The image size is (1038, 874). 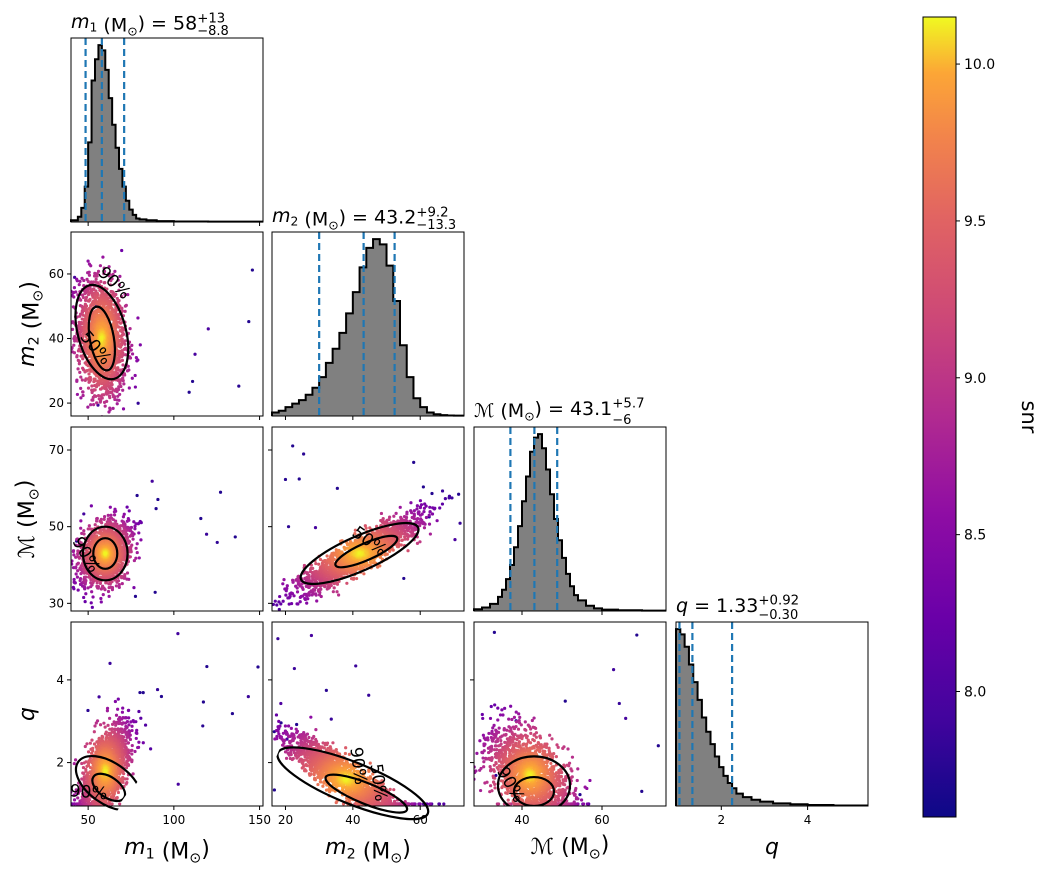 I want to click on title-minus-m2: −13.3, so click(x=436, y=225).